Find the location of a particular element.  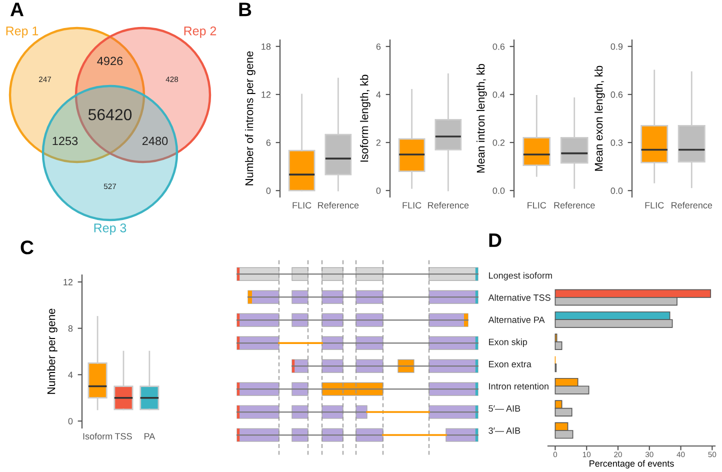

y-tick-label: 18 is located at coordinates (266, 46).